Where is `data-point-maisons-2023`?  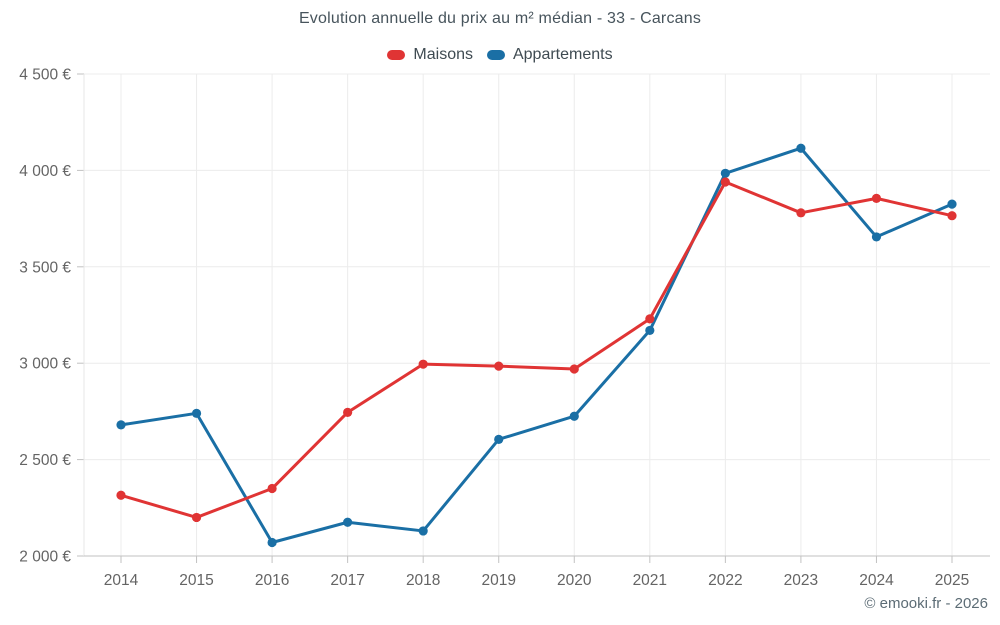
data-point-maisons-2023 is located at coordinates (801, 213).